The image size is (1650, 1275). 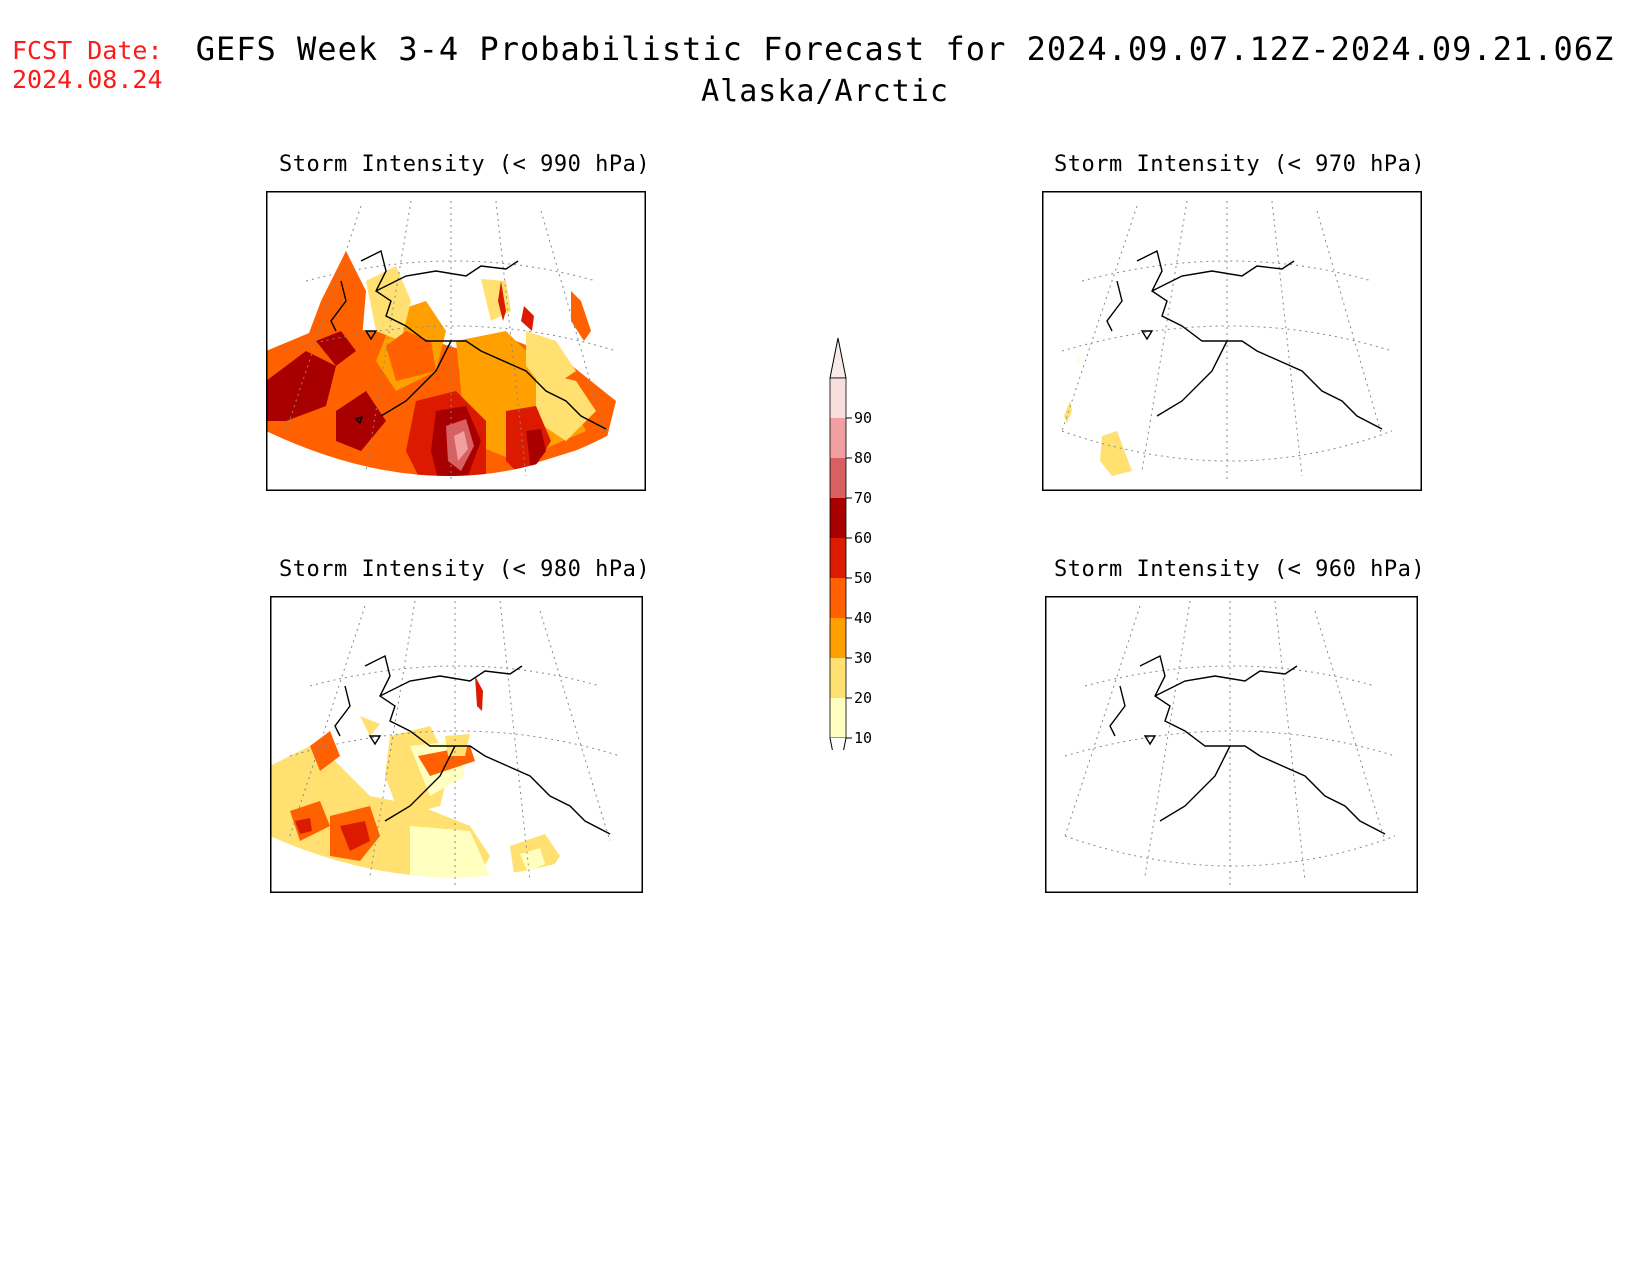 What do you see at coordinates (863, 418) in the screenshot?
I see `colorbar-label: 90` at bounding box center [863, 418].